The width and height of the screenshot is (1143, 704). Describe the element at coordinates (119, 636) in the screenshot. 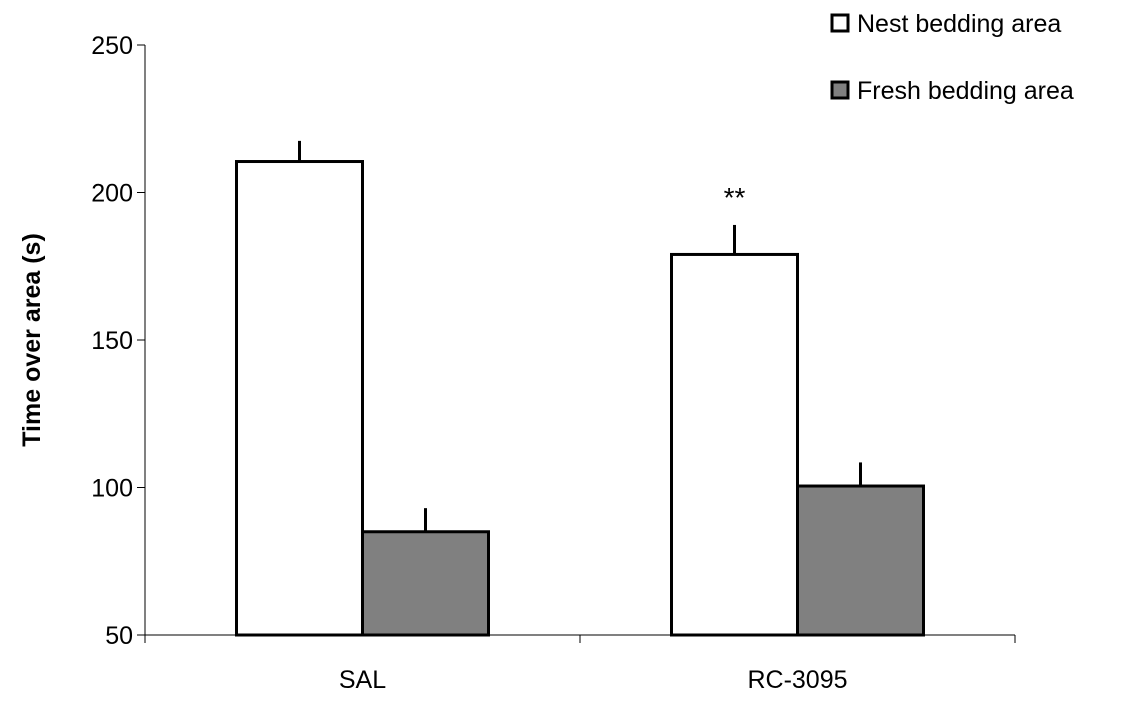

I see `y-tick-label: 50` at that location.